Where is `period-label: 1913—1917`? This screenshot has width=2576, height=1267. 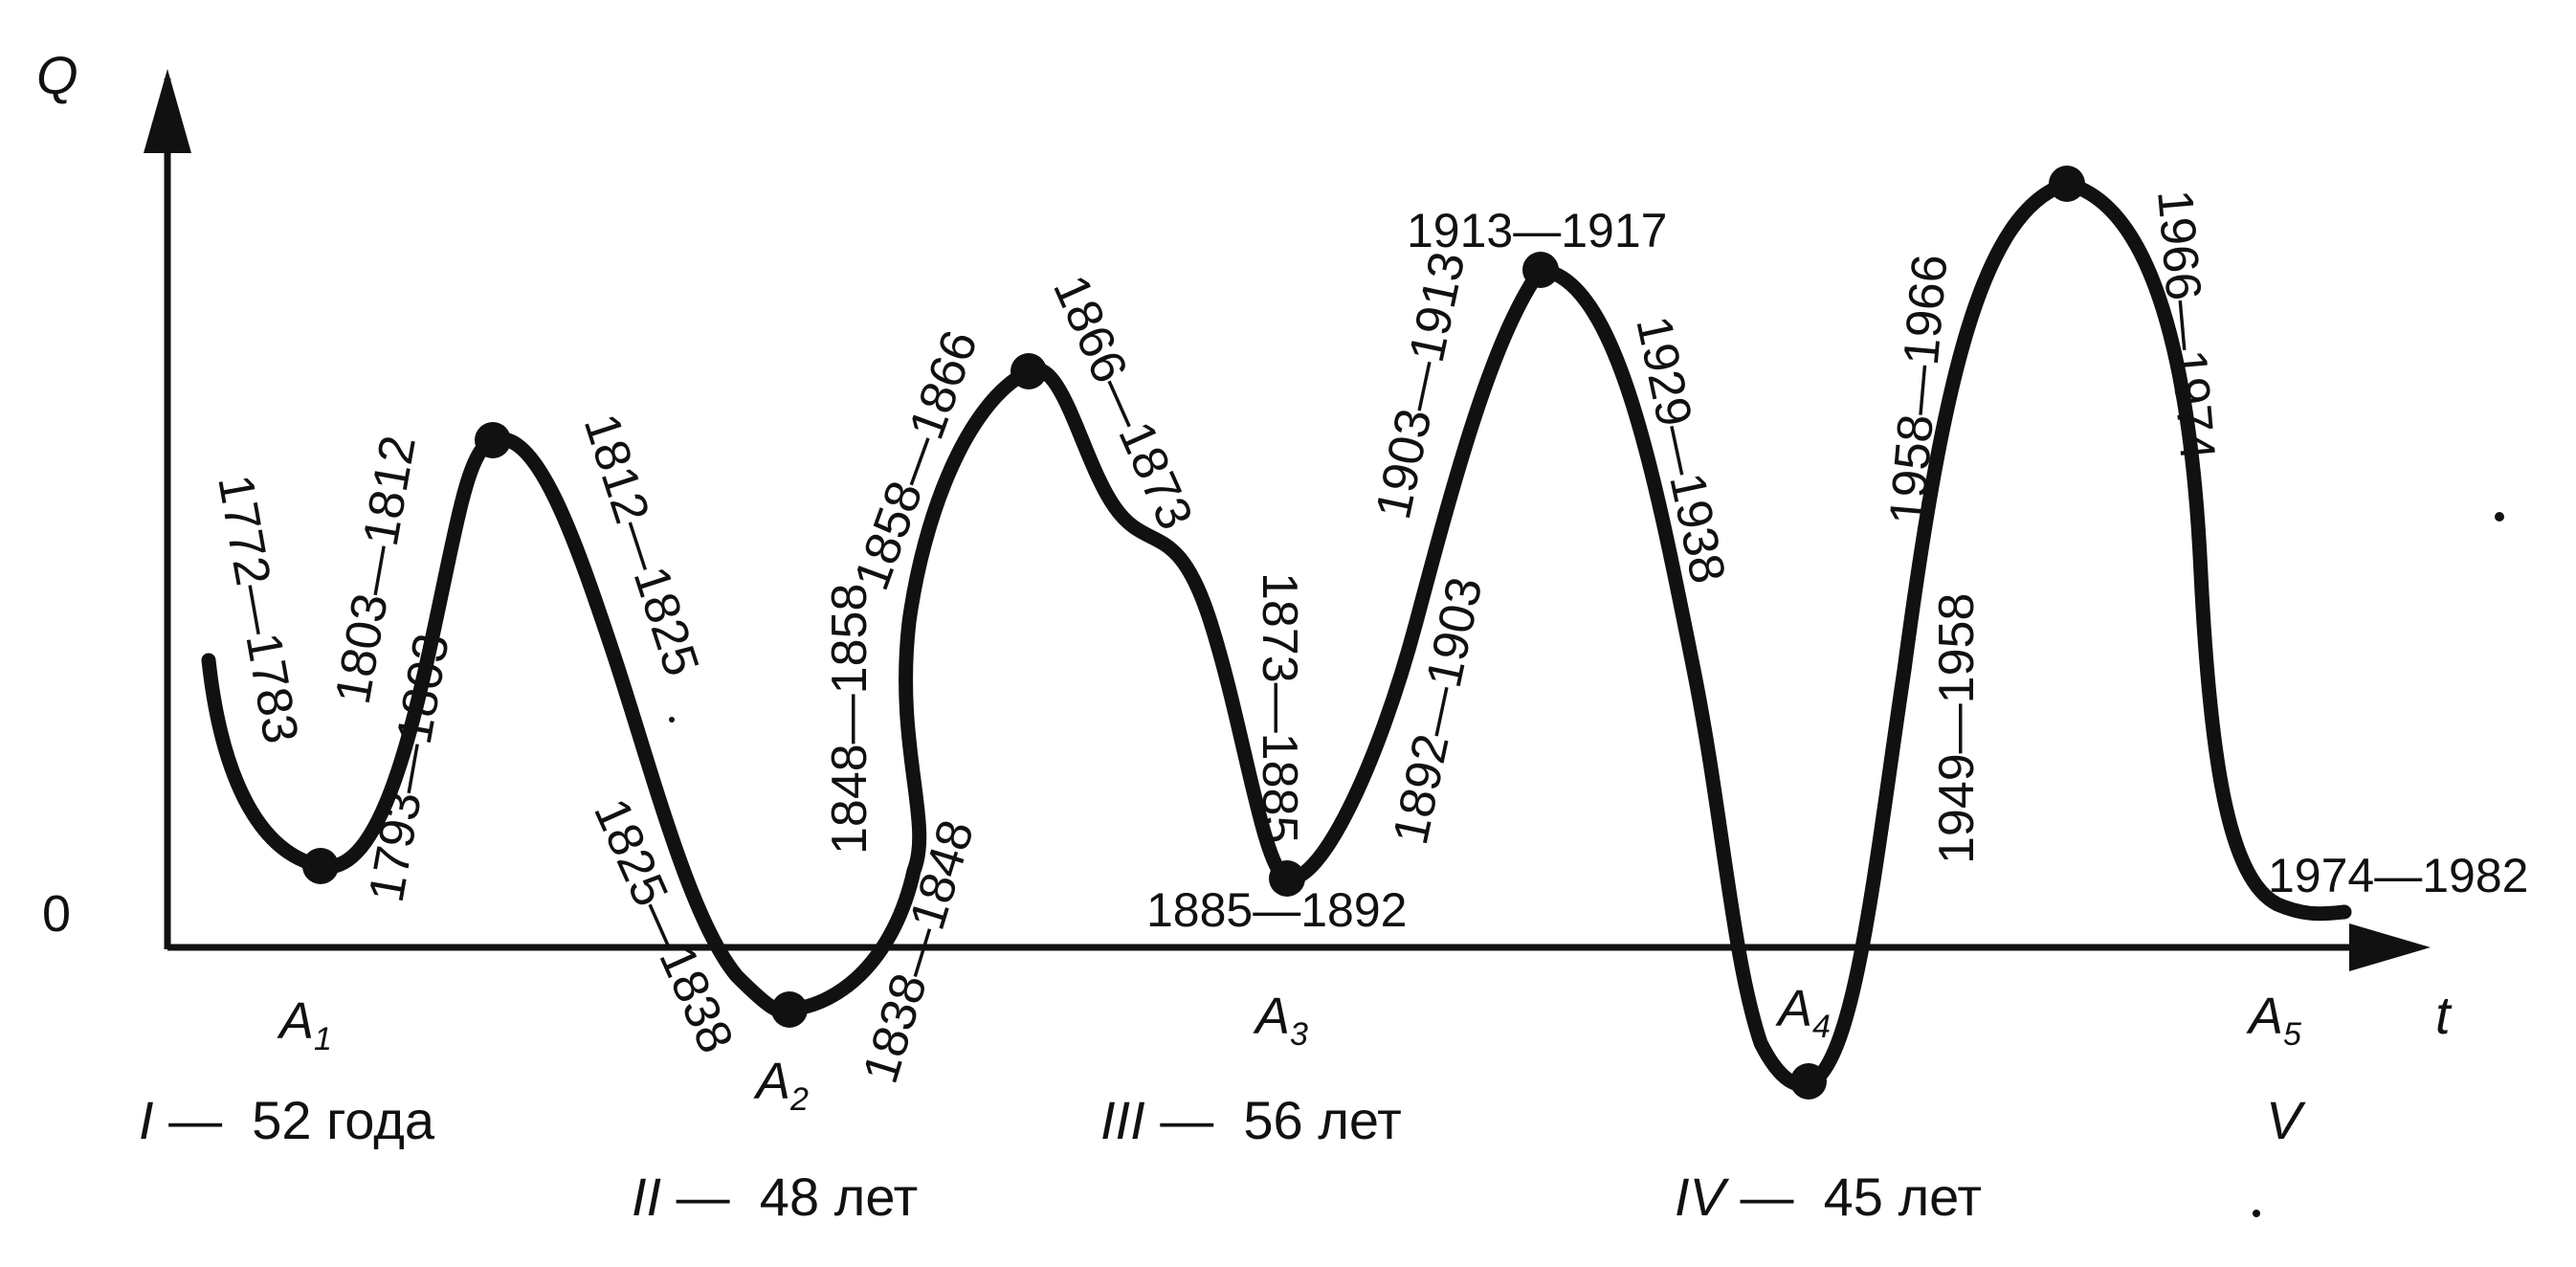 period-label: 1913—1917 is located at coordinates (1537, 230).